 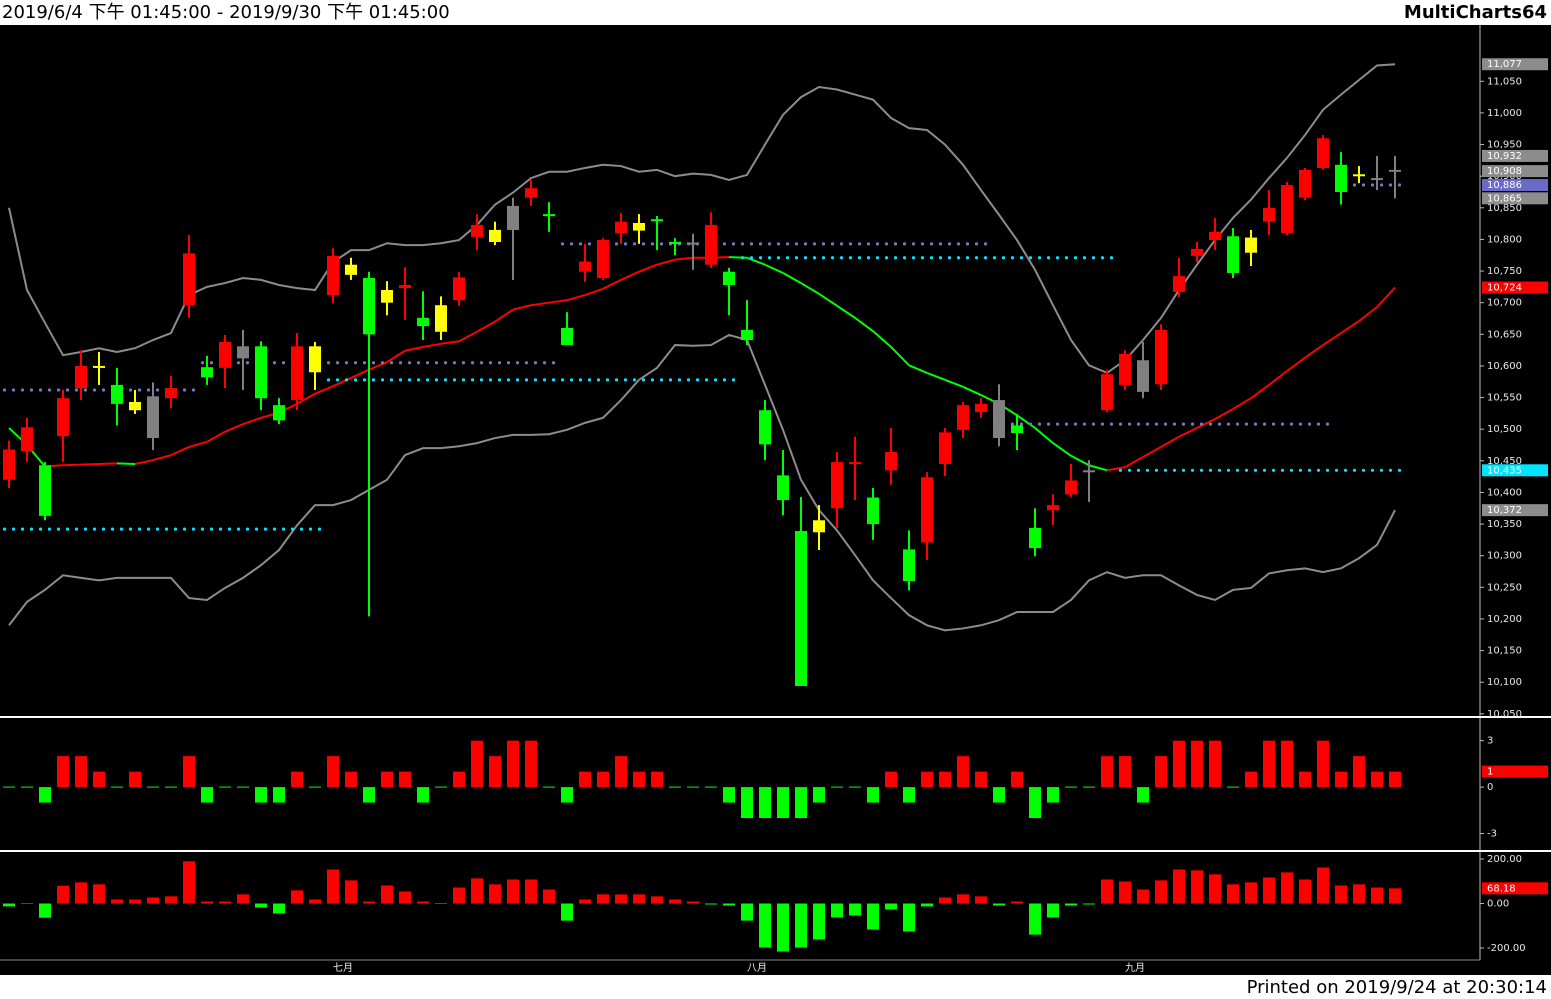 What do you see at coordinates (1504, 303) in the screenshot?
I see `y-tick-label: 10,700` at bounding box center [1504, 303].